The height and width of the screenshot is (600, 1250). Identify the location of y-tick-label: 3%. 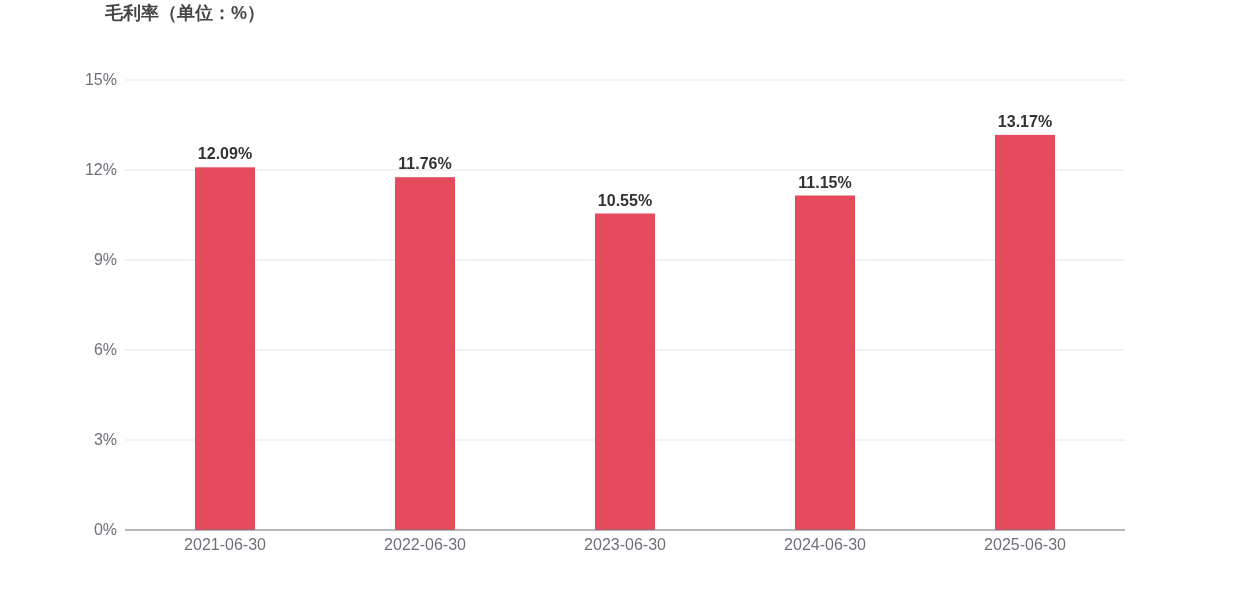
(105, 439).